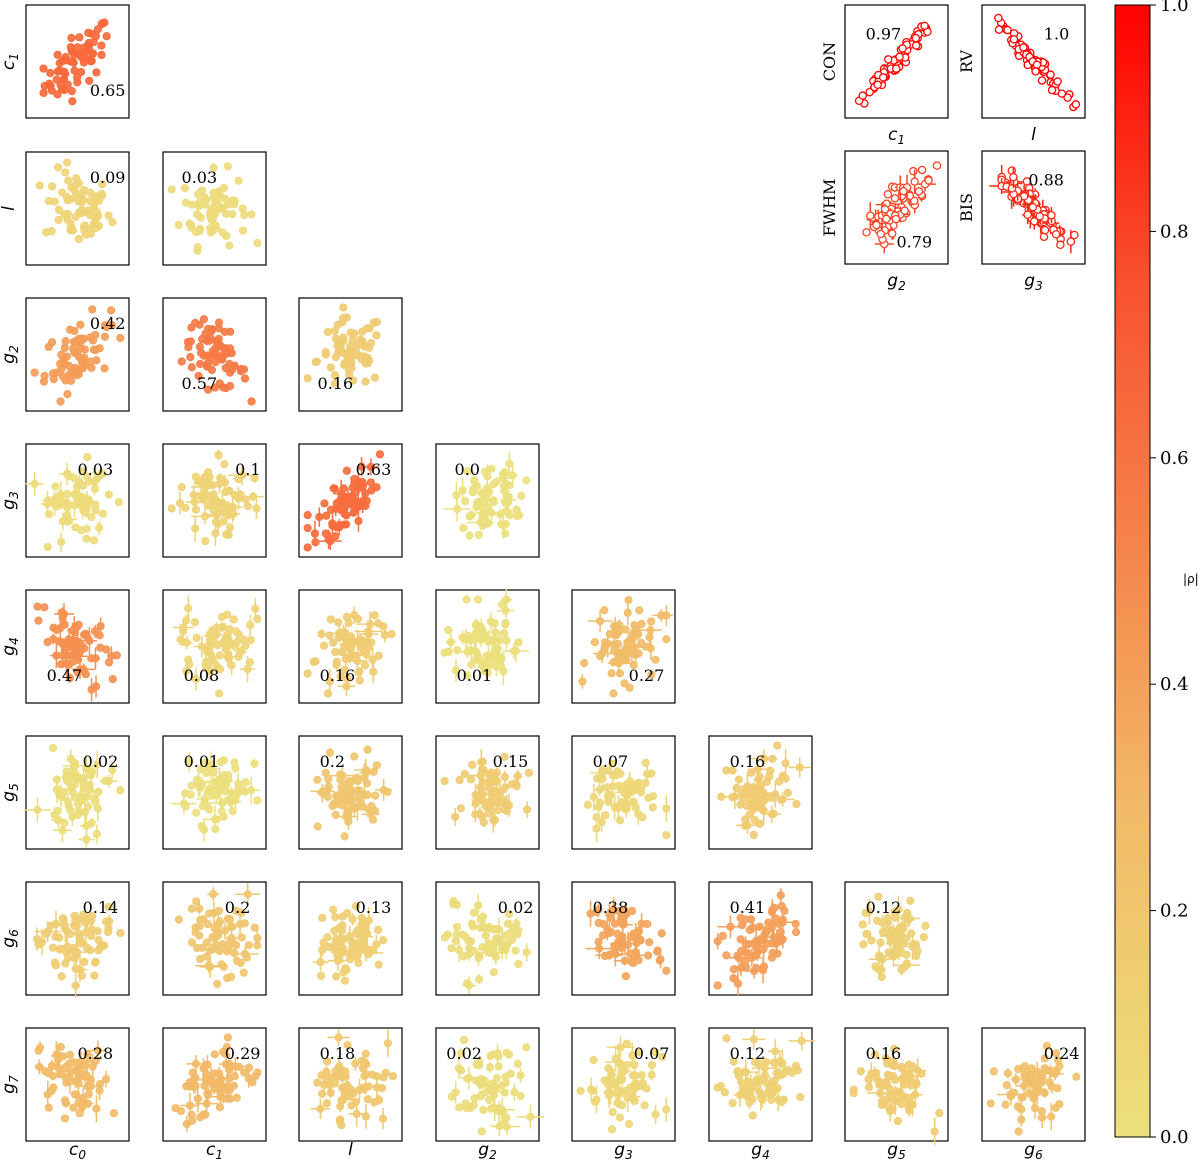  I want to click on correlation-value: 0.12, so click(748, 1053).